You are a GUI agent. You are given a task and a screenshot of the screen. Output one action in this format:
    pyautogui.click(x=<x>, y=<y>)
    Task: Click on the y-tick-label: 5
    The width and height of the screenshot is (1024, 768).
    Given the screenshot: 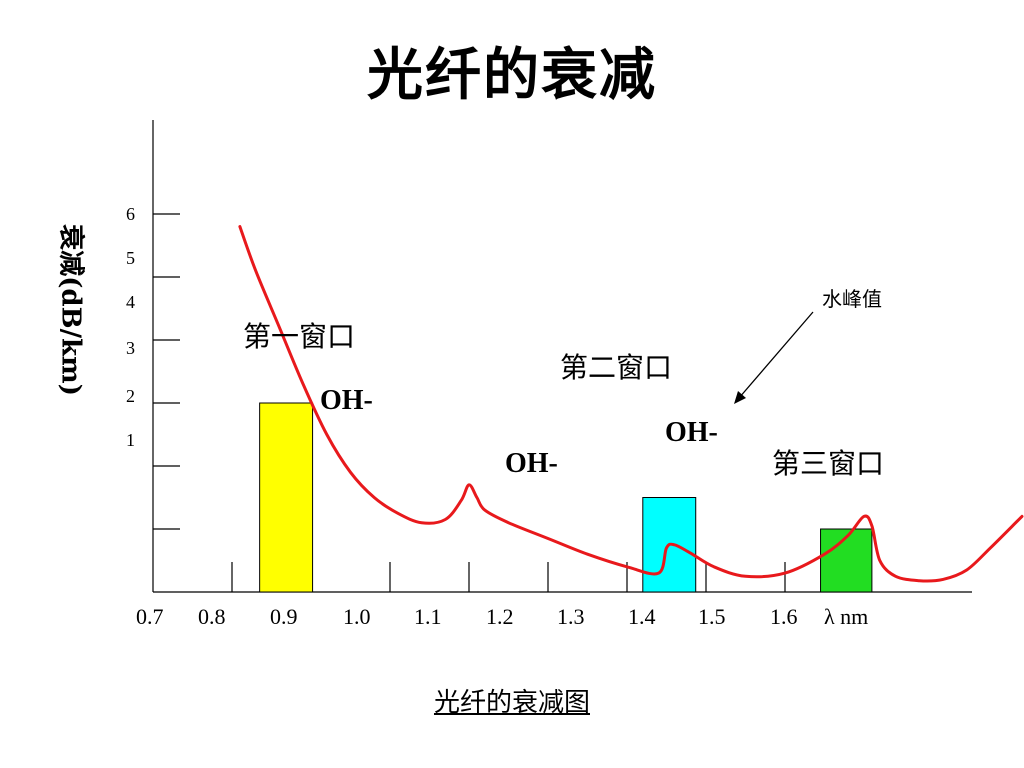 What is the action you would take?
    pyautogui.click(x=130, y=258)
    